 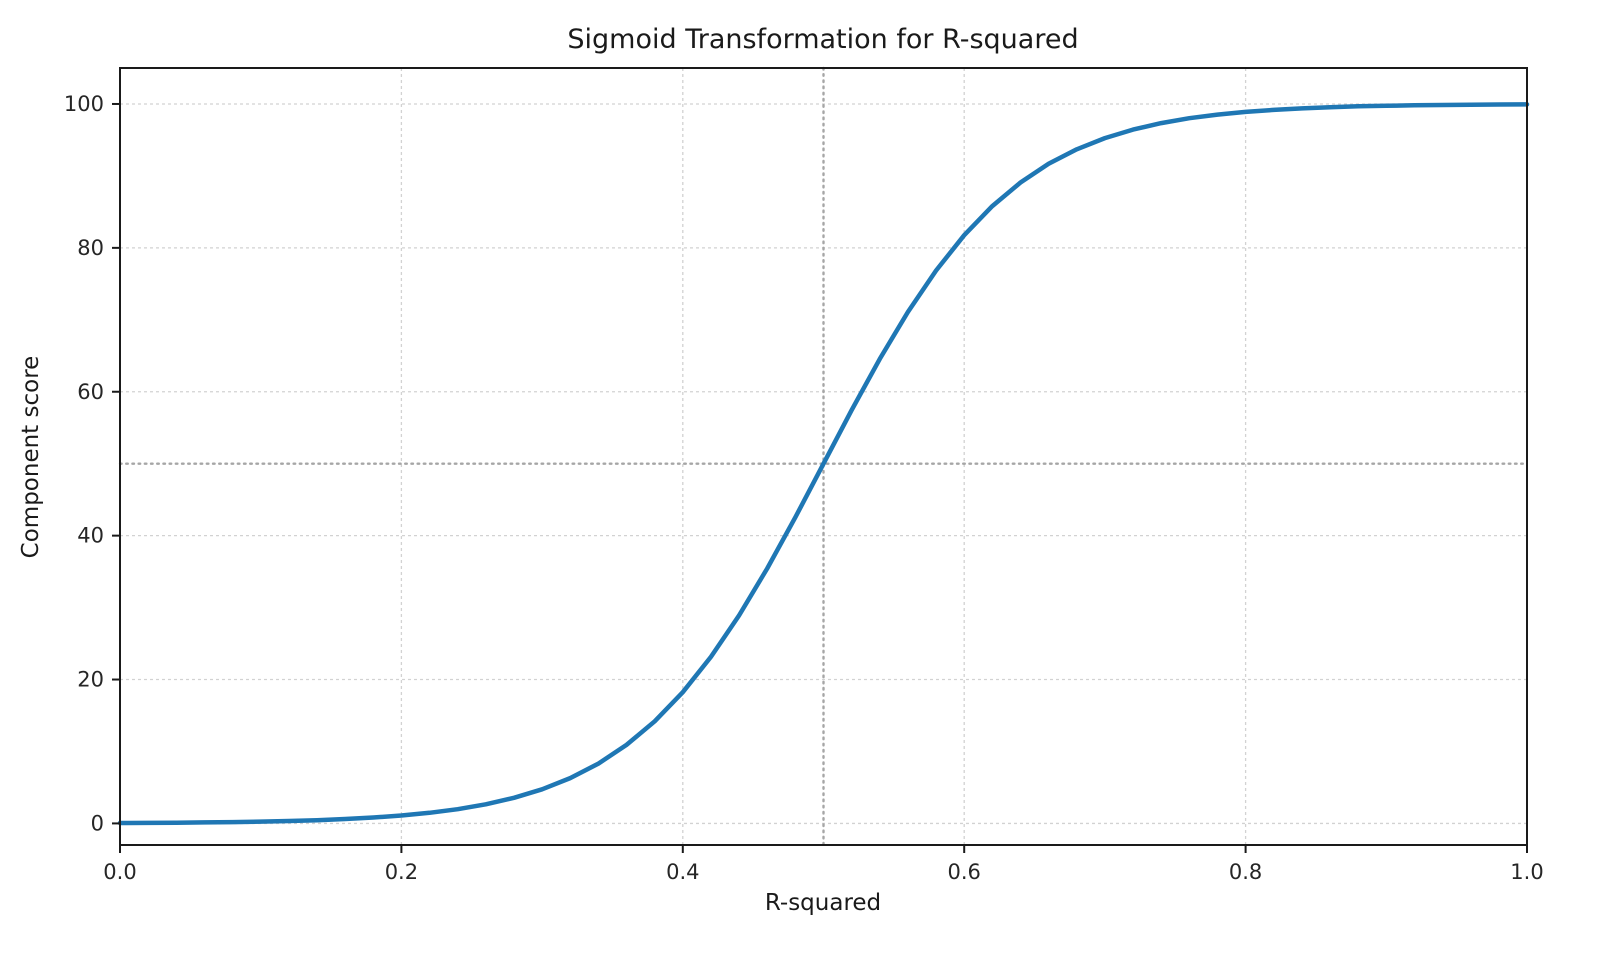 What do you see at coordinates (90, 392) in the screenshot?
I see `y-tick-label: 60` at bounding box center [90, 392].